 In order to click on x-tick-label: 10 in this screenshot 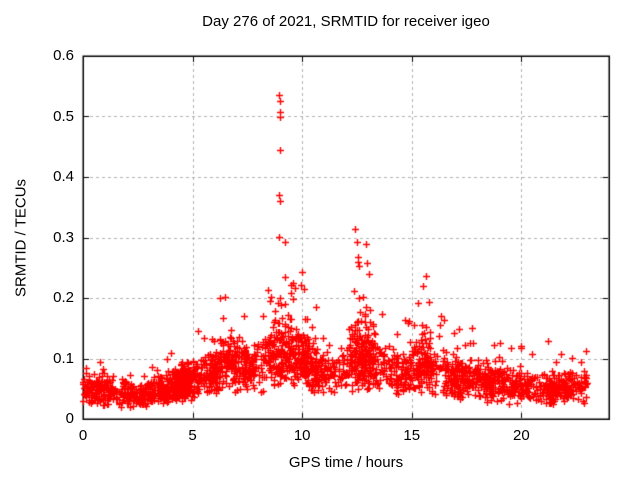, I will do `click(302, 435)`.